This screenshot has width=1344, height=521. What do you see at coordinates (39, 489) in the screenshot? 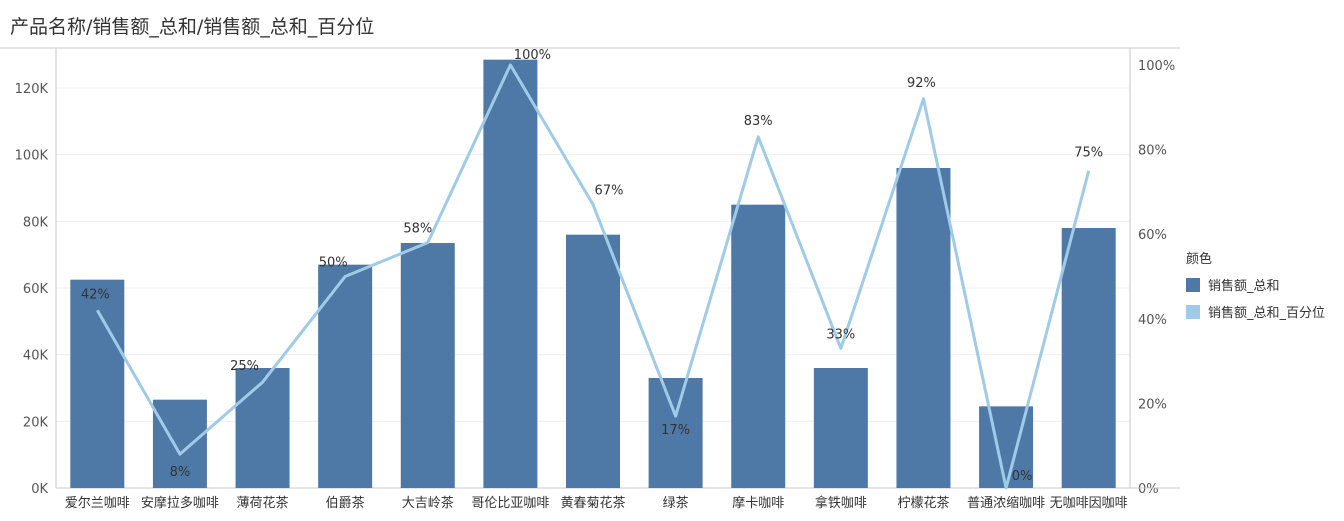
I see `y-left-tick-label: 0K` at bounding box center [39, 489].